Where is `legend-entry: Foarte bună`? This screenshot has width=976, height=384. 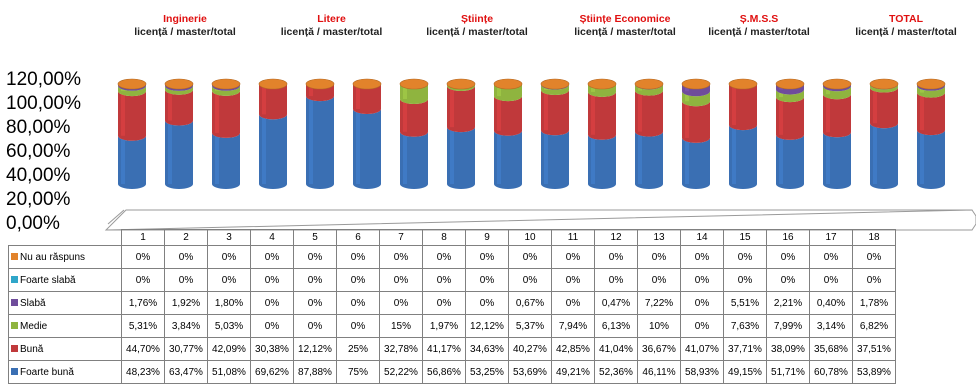
legend-entry: Foarte bună is located at coordinates (65, 372).